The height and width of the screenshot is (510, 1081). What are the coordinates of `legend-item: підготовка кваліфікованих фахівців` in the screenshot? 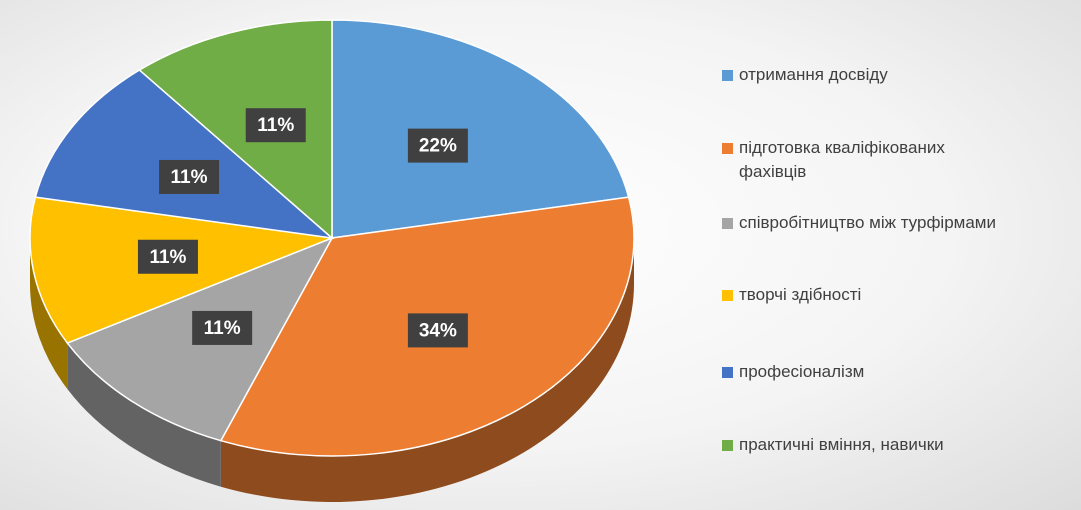 It's located at (899, 160).